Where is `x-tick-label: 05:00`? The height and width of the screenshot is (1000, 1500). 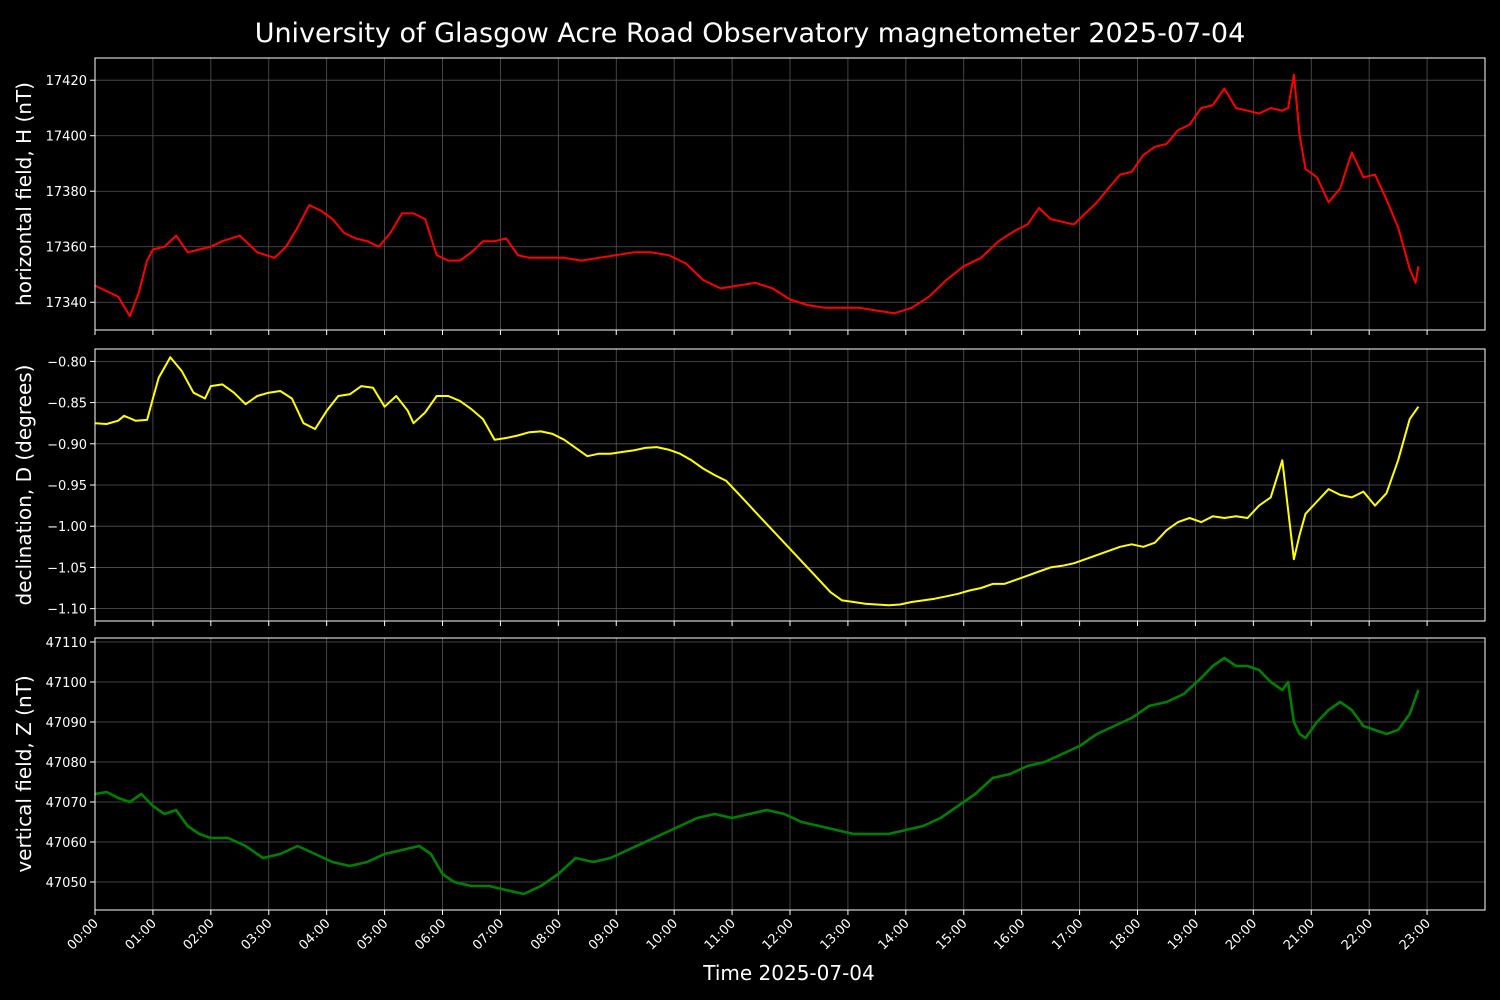 x-tick-label: 05:00 is located at coordinates (372, 934).